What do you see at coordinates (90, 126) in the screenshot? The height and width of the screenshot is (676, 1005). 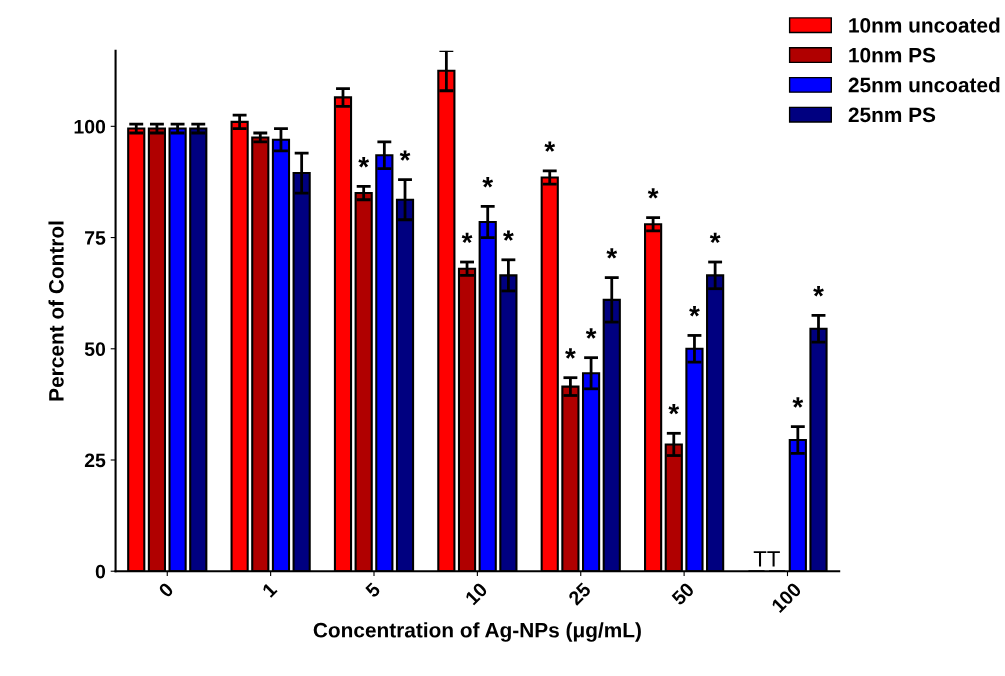 I see `y-tick-label: 100` at bounding box center [90, 126].